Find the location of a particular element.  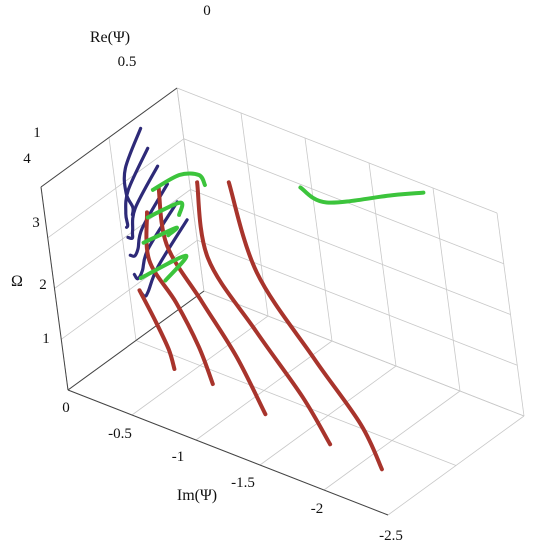

origin-tick-label: 0 is located at coordinates (66, 408).